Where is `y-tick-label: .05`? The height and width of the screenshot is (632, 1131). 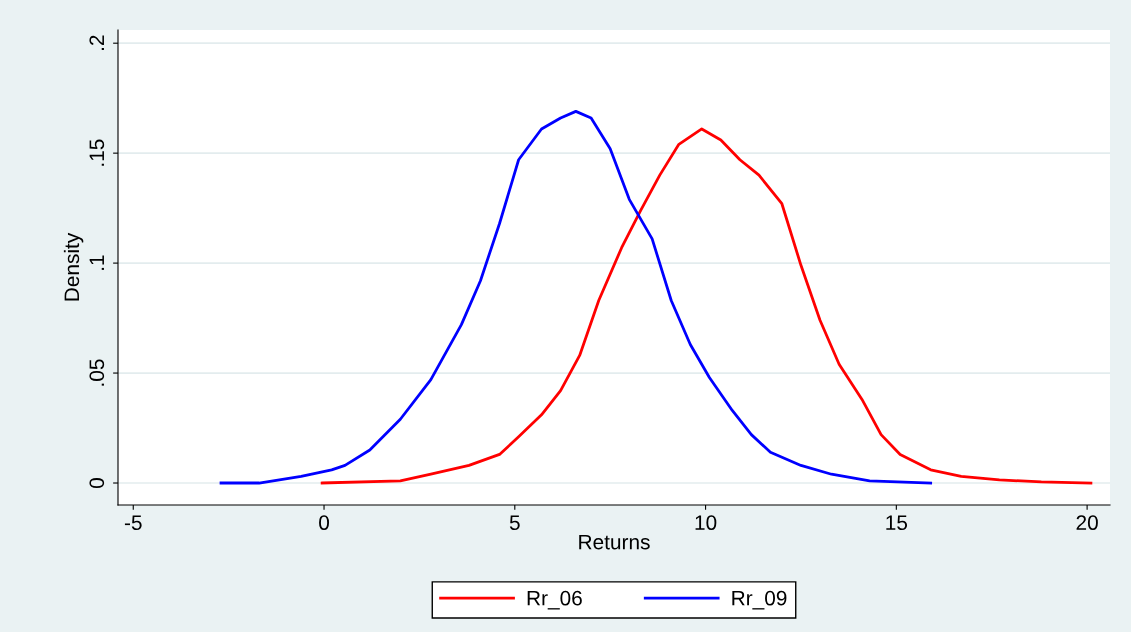
y-tick-label: .05 is located at coordinates (97, 372).